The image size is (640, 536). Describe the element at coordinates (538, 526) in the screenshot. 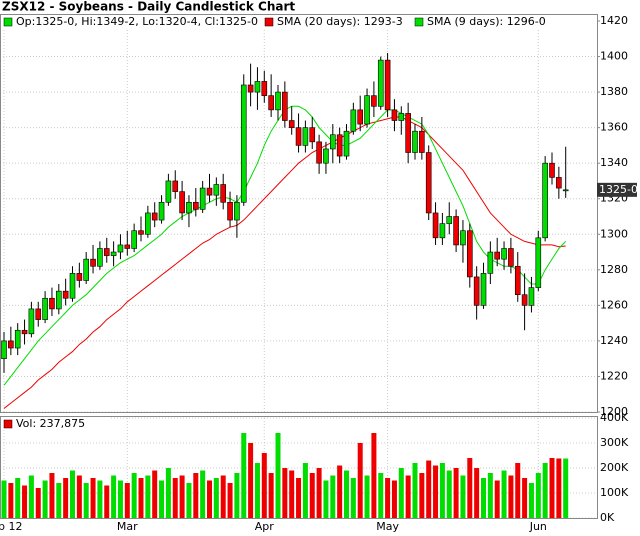

I see `x-tick-label: Jun` at that location.